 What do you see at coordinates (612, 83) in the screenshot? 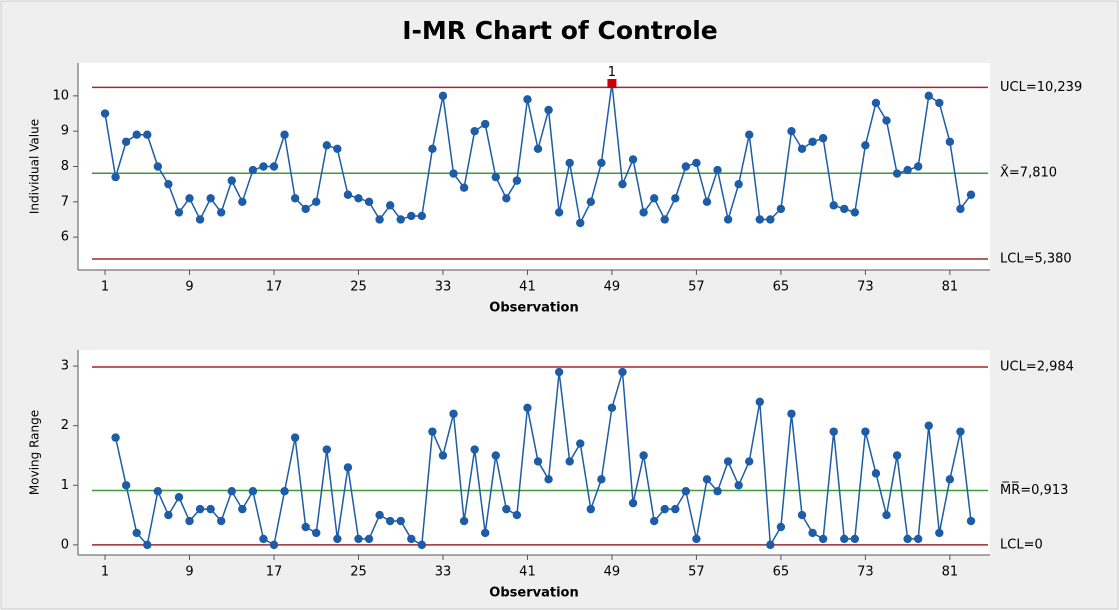
I see `flagged-point` at bounding box center [612, 83].